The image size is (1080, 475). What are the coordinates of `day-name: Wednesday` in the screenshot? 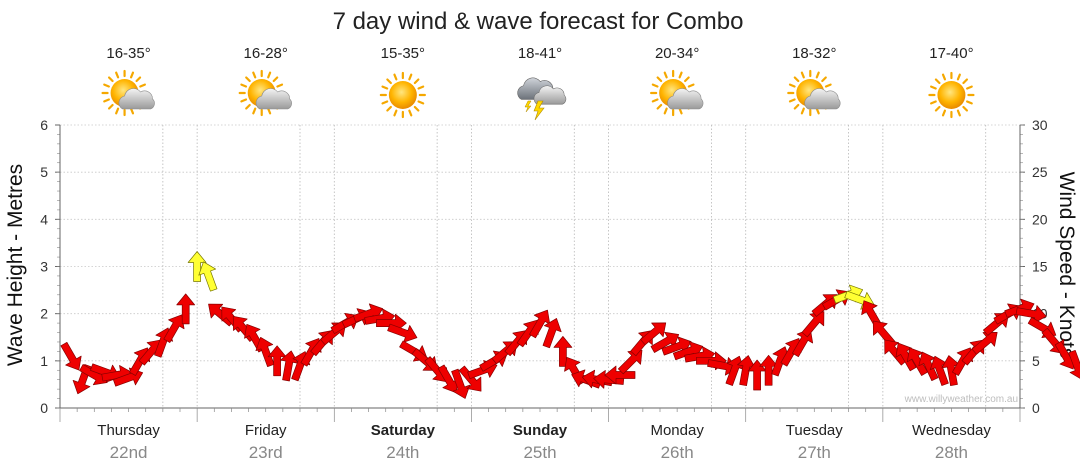 It's located at (951, 430).